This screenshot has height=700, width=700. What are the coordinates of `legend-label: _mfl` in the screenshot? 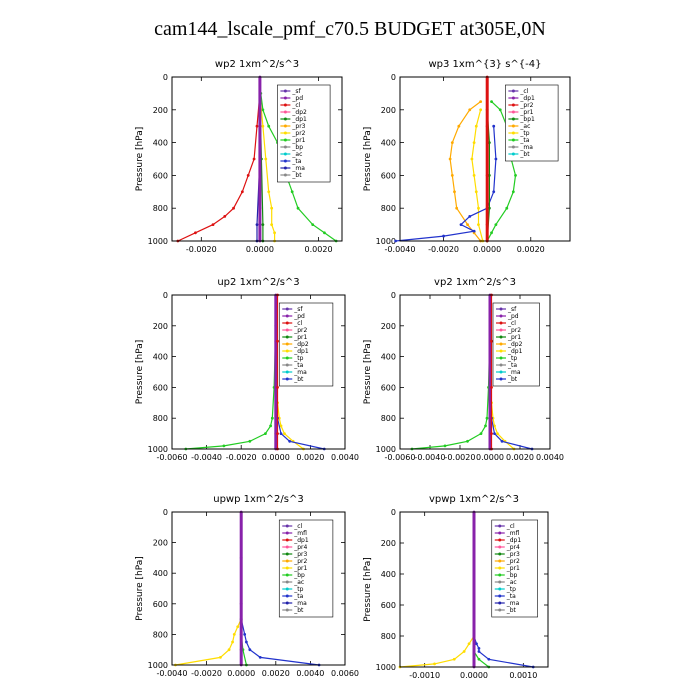 It's located at (300, 533).